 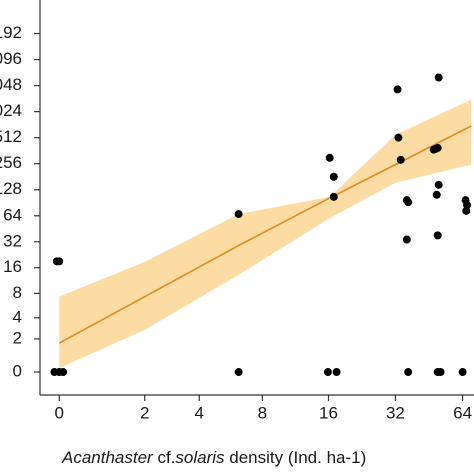 What do you see at coordinates (17, 371) in the screenshot?
I see `y-tick-label: 0` at bounding box center [17, 371].